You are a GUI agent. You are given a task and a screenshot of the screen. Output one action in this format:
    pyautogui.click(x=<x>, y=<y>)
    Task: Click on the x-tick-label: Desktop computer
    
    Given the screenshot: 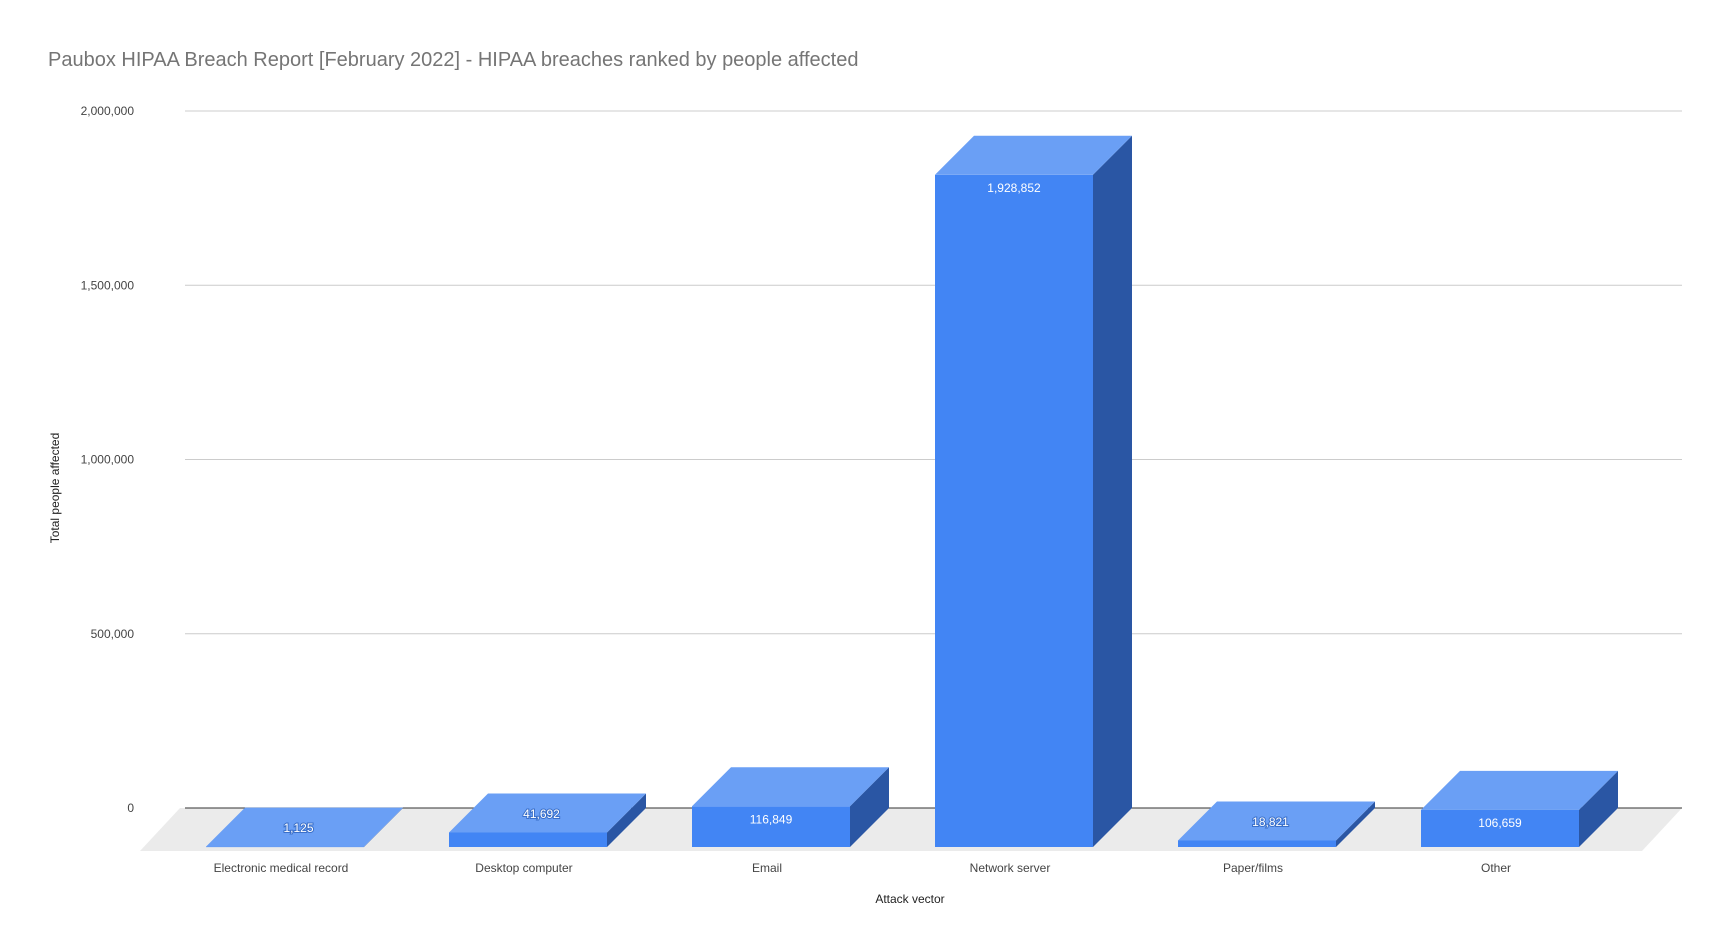 What is the action you would take?
    pyautogui.click(x=523, y=868)
    